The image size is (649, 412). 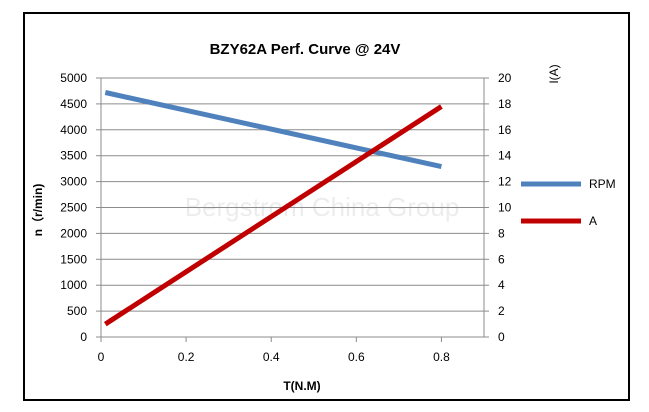 I want to click on left-tick-labels: 0 500 1000 1500 2000 2500 3000 3500 4000 4500 5000, so click(x=73, y=207).